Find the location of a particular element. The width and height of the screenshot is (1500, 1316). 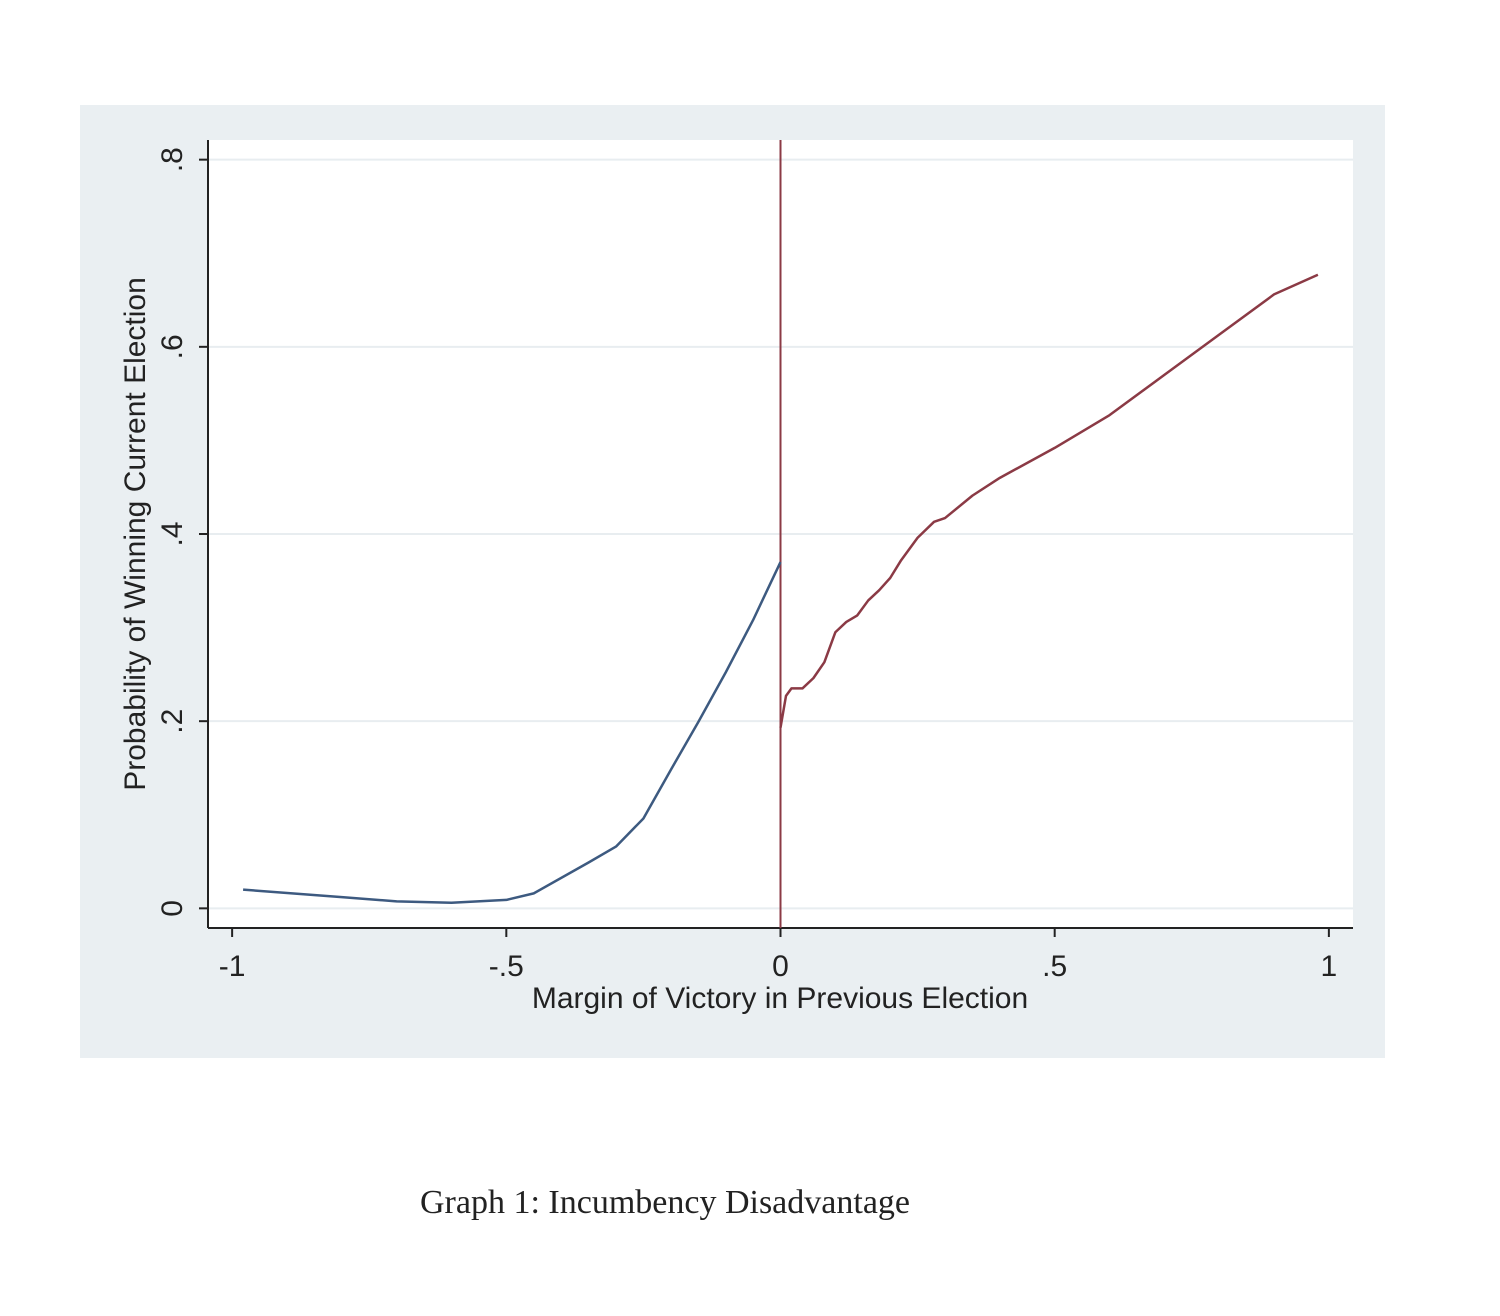

x-tick-label: 1 is located at coordinates (1329, 966).